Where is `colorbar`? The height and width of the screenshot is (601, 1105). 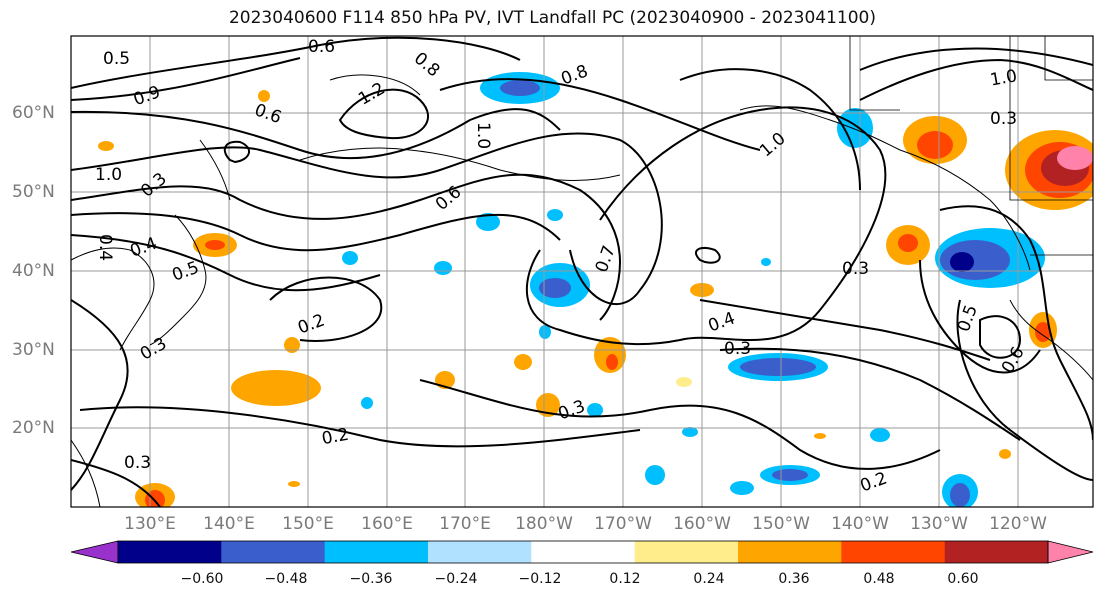
colorbar is located at coordinates (582, 552).